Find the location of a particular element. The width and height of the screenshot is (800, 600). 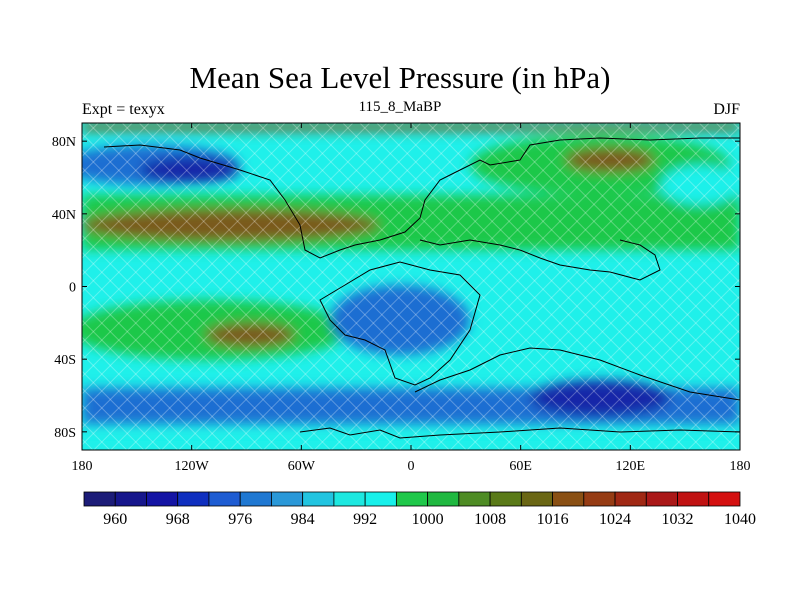

colorbar-label: 1032 is located at coordinates (678, 519).